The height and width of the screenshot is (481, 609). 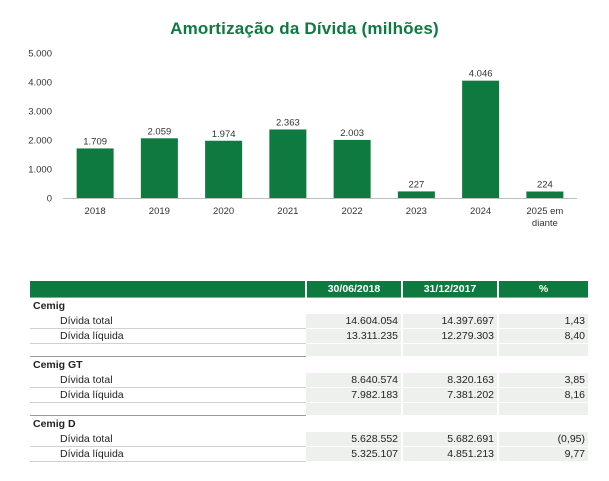 I want to click on header-percent: %, so click(x=543, y=289).